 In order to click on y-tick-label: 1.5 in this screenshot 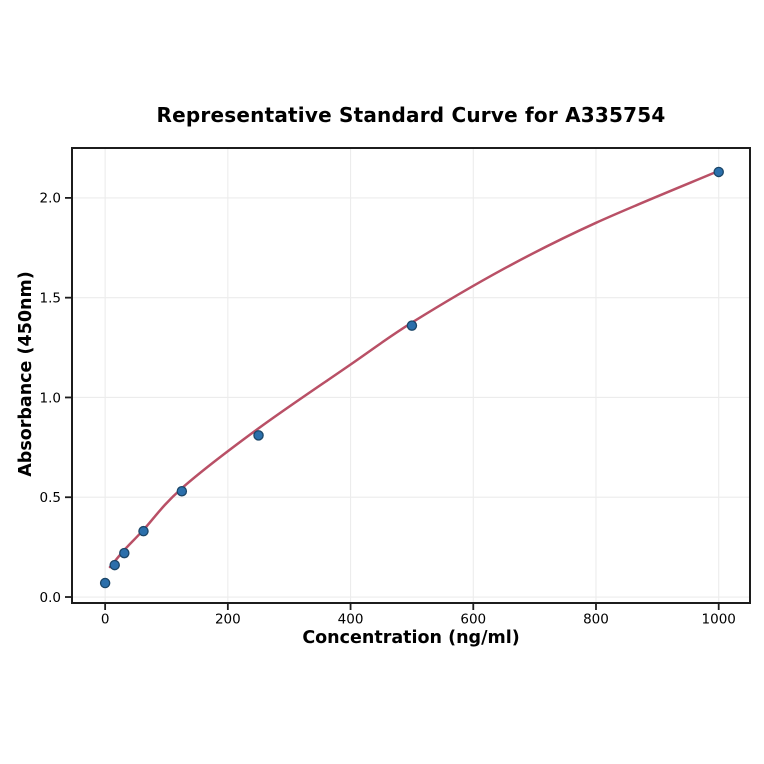, I will do `click(50, 298)`.